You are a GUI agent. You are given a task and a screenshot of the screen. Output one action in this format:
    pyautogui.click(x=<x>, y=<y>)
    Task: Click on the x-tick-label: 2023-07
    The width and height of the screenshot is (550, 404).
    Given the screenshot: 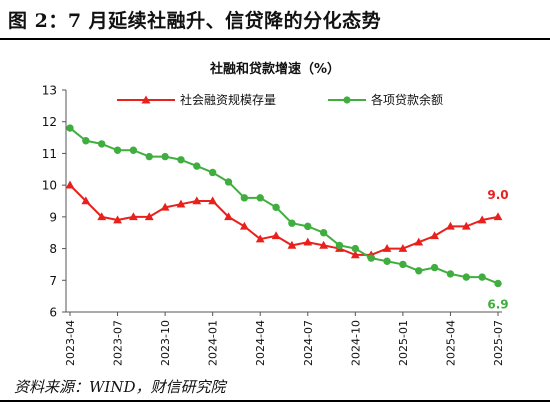 What is the action you would take?
    pyautogui.click(x=118, y=343)
    